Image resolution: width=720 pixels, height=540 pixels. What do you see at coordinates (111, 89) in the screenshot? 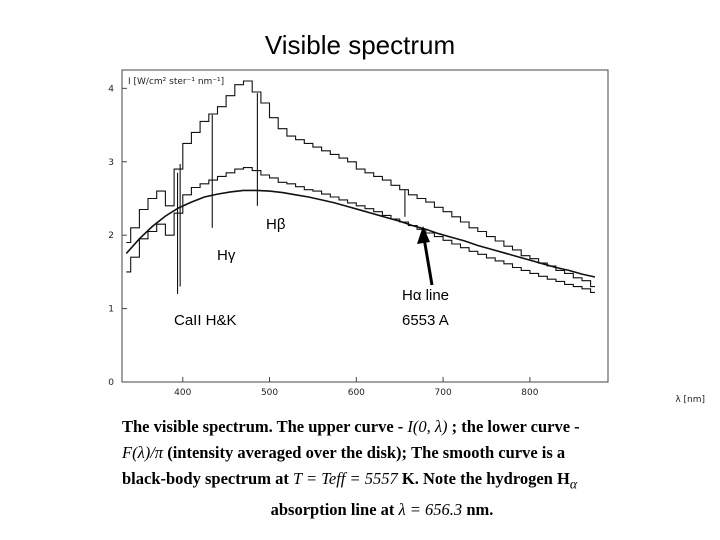
I see `y-tick-label: 4` at bounding box center [111, 89].